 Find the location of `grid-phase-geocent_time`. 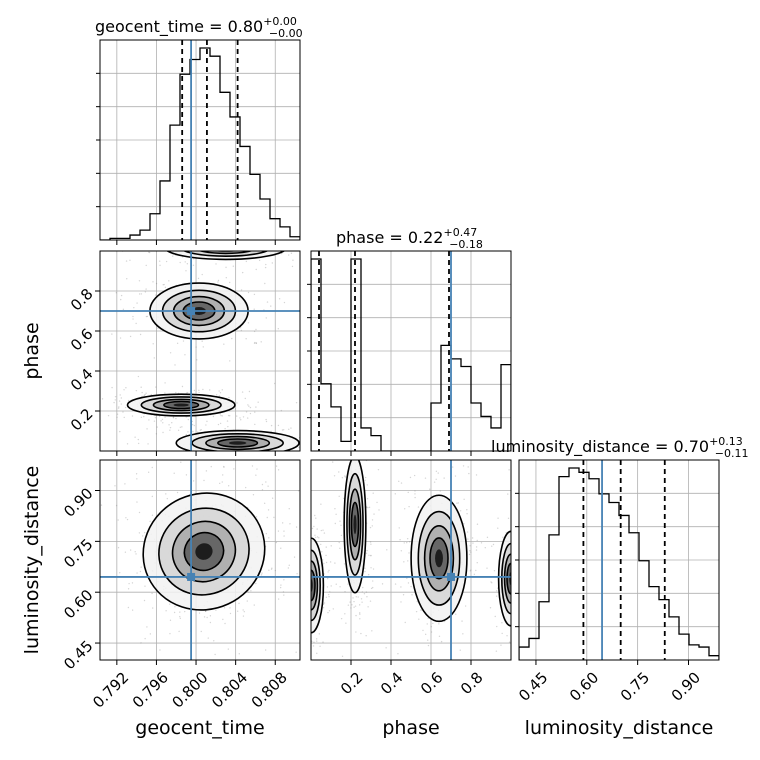

grid-phase-geocent_time is located at coordinates (200, 351).